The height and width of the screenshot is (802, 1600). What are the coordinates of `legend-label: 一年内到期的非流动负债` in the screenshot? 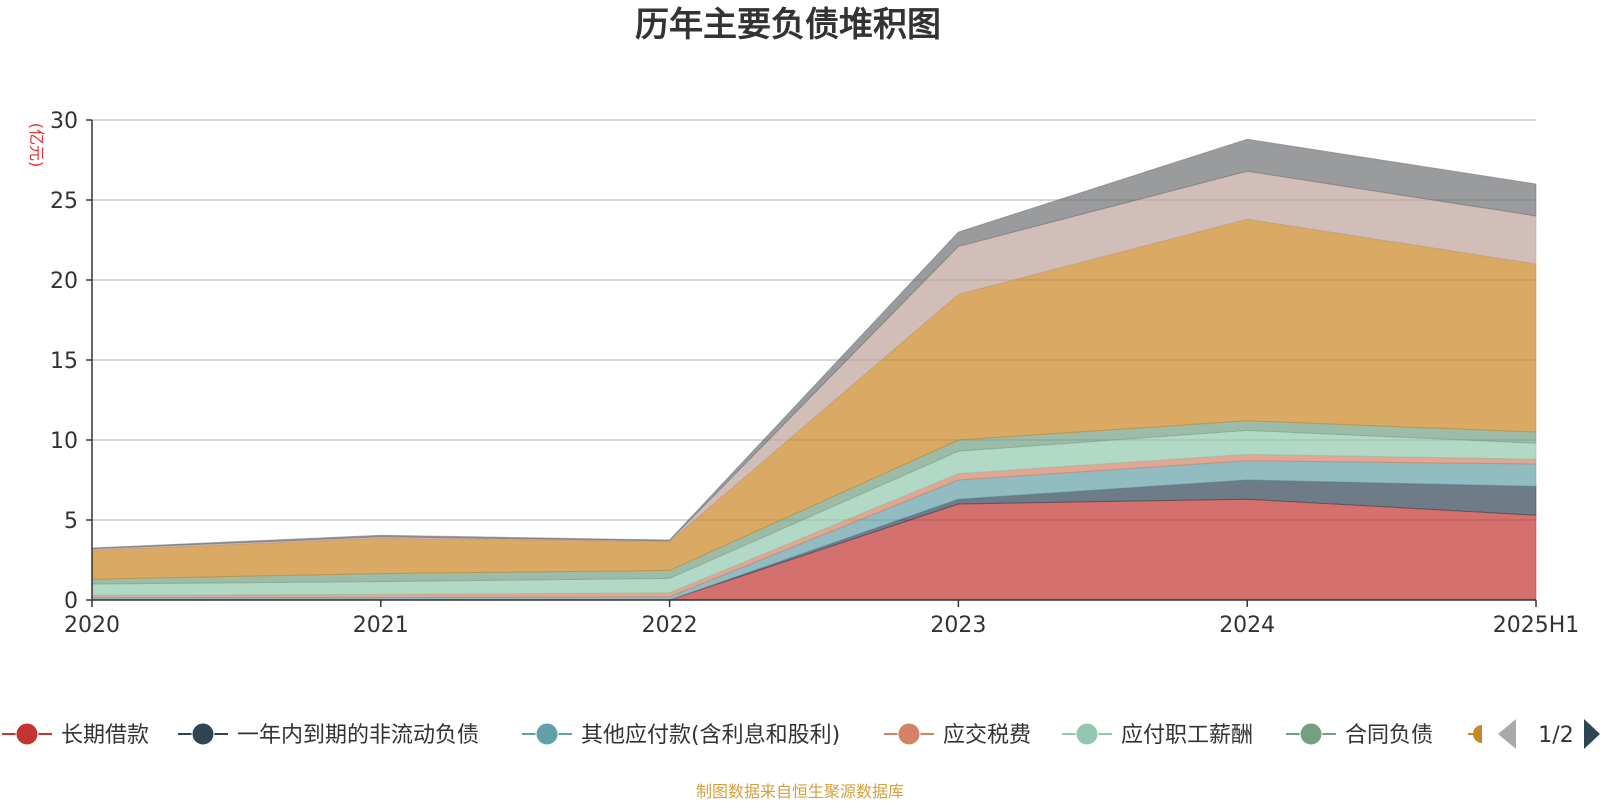 It's located at (358, 735).